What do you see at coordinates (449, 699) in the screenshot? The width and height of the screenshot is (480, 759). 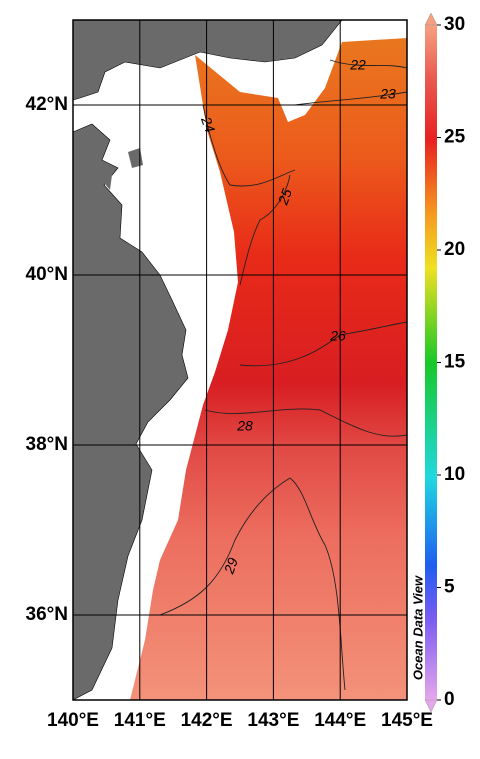 I see `colorbar-tick-label: 0` at bounding box center [449, 699].